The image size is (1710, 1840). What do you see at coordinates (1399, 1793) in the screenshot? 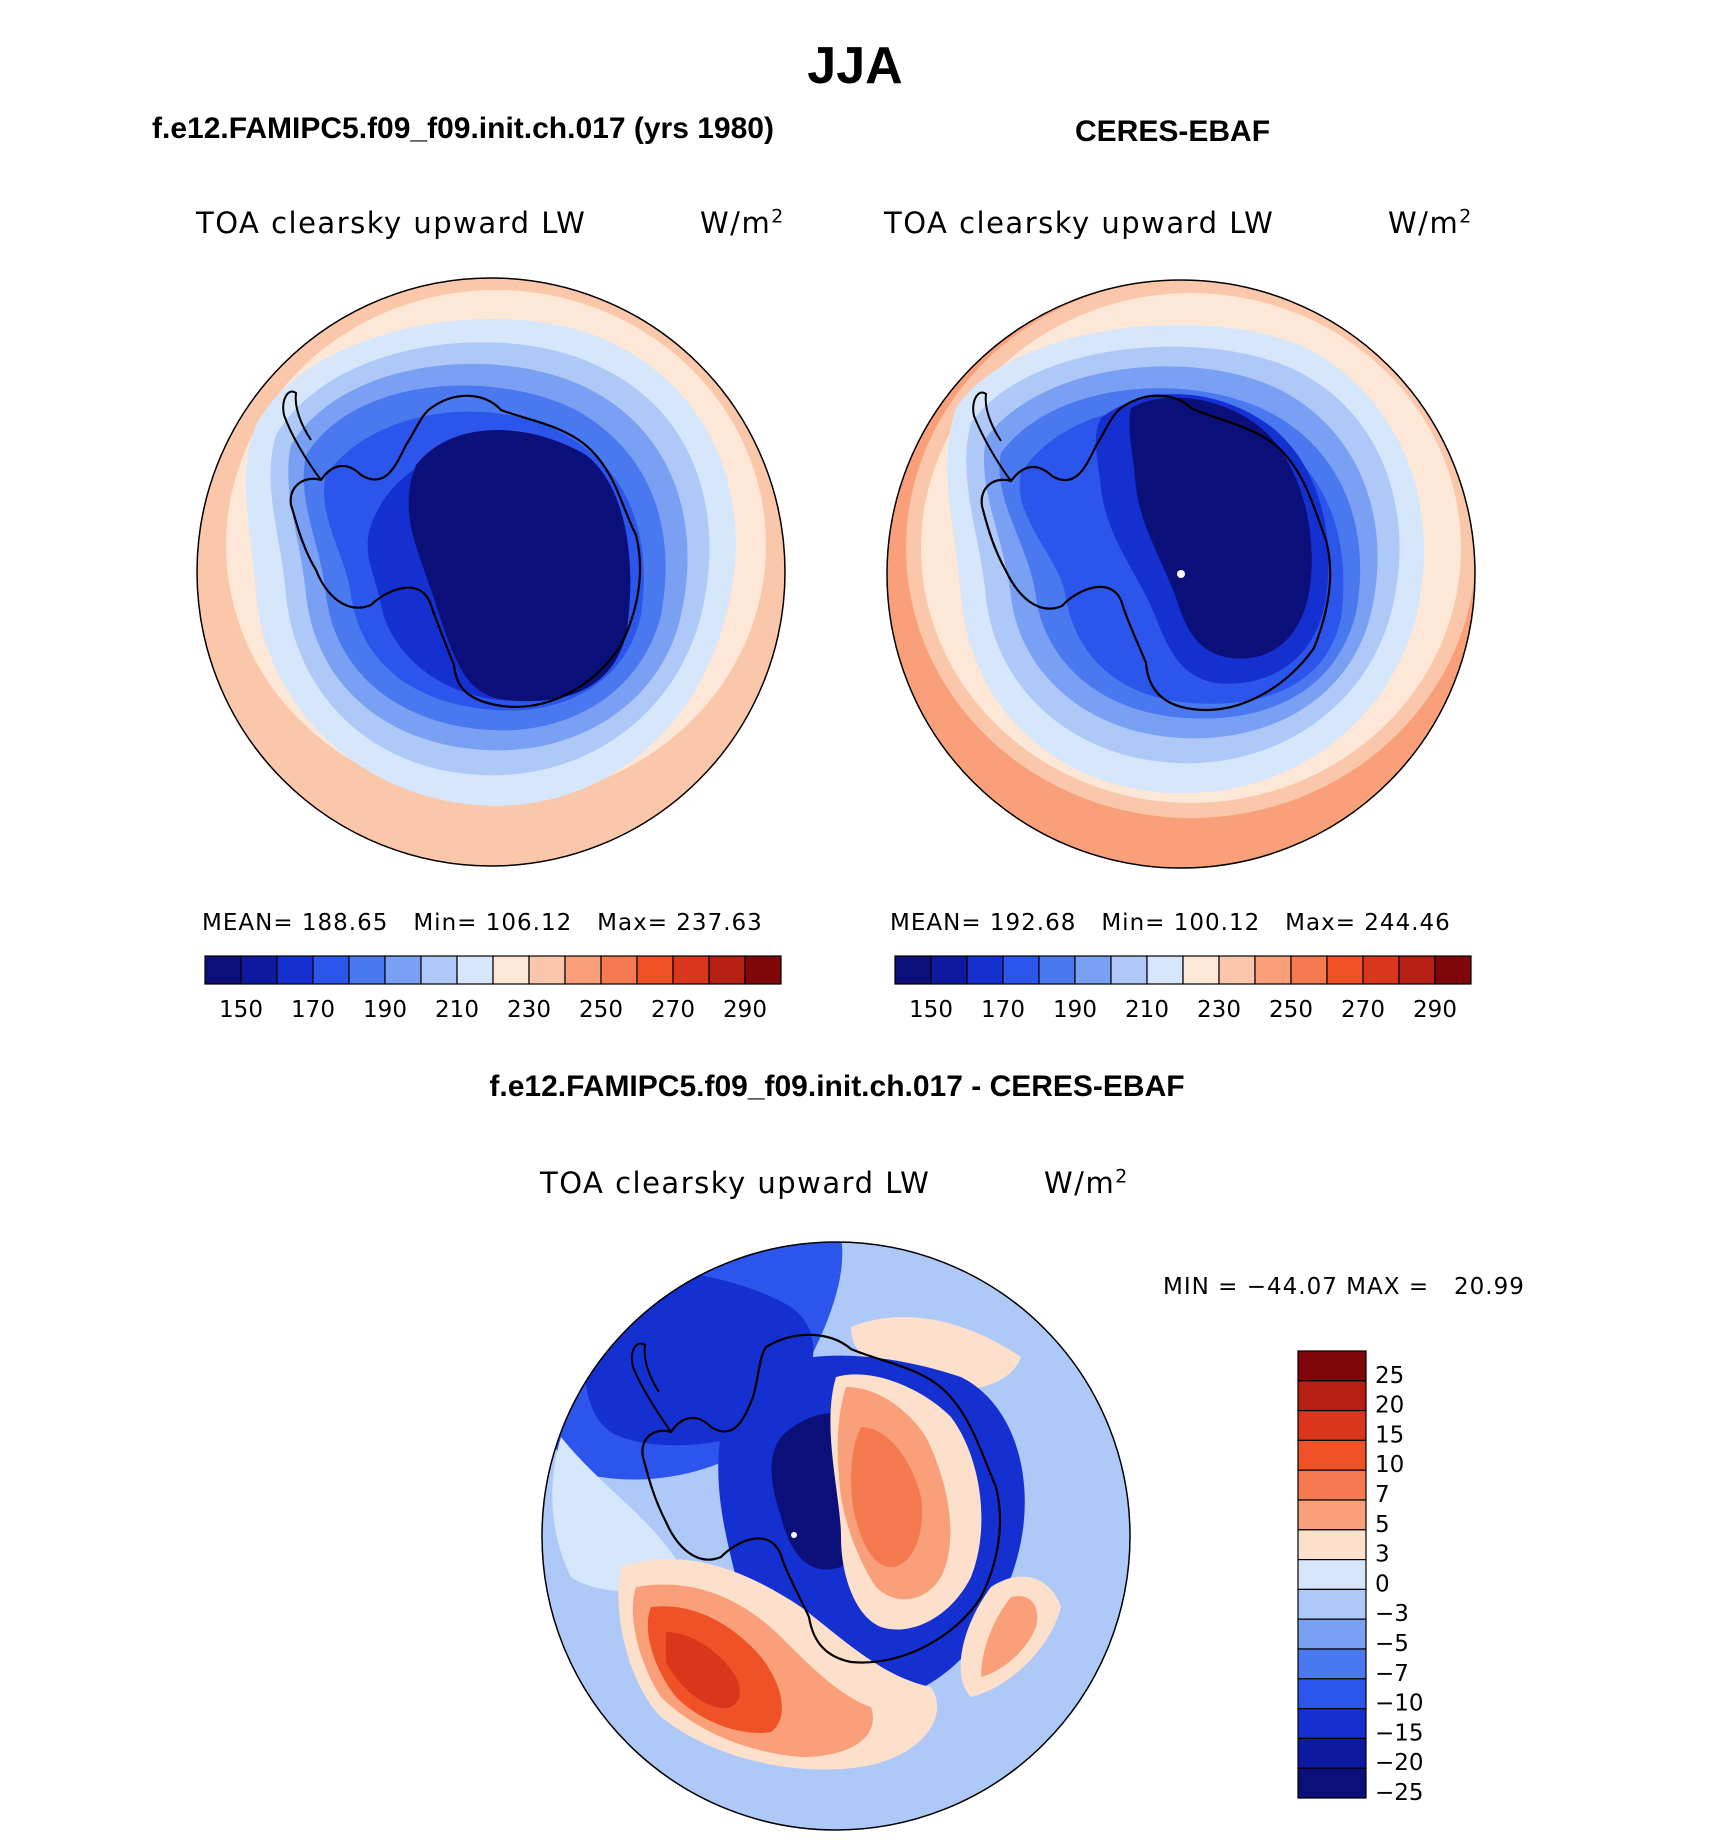
I see `diff-colorbar-tick: −25` at bounding box center [1399, 1793].